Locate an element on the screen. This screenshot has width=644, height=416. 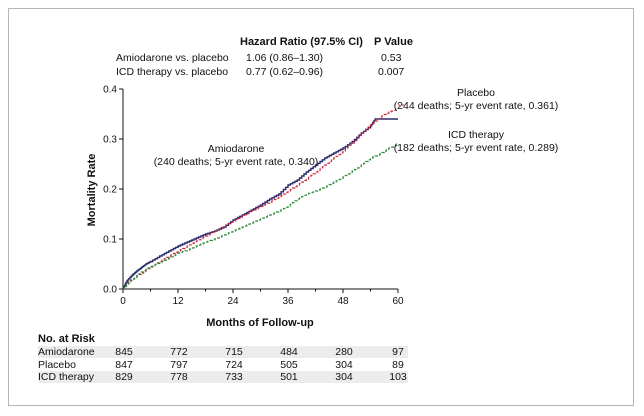
risk-value: 89 is located at coordinates (398, 364).